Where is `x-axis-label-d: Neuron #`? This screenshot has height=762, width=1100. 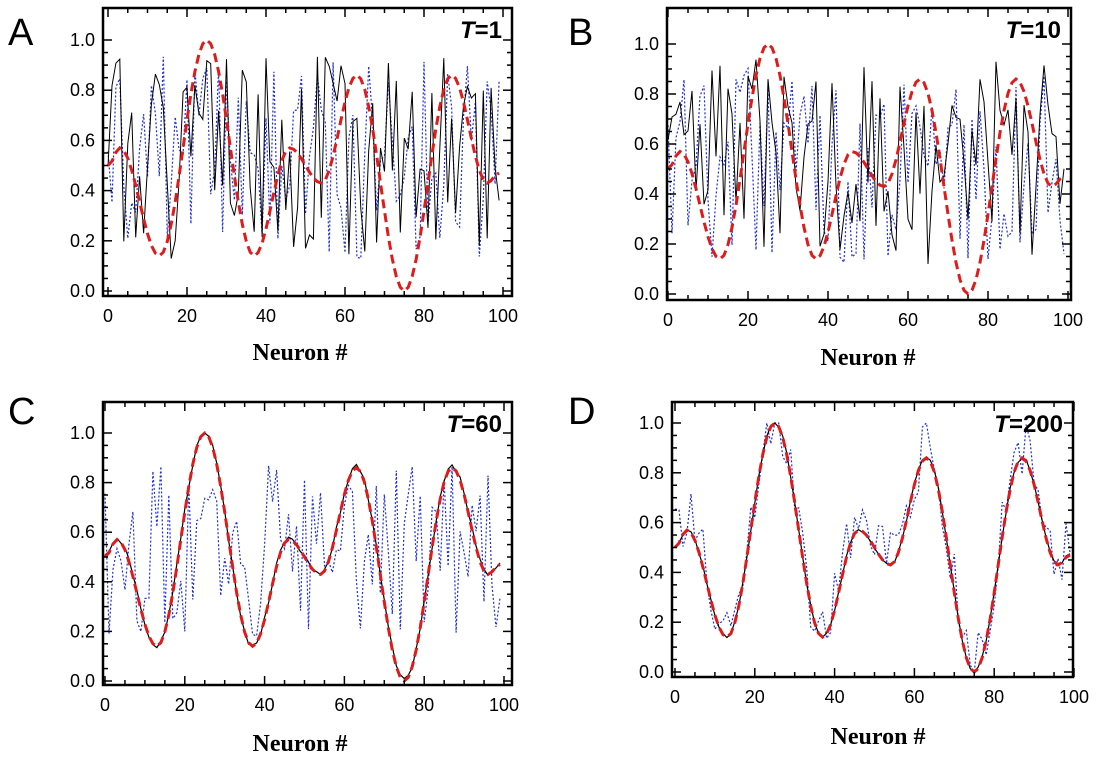
x-axis-label-d: Neuron # is located at coordinates (878, 737).